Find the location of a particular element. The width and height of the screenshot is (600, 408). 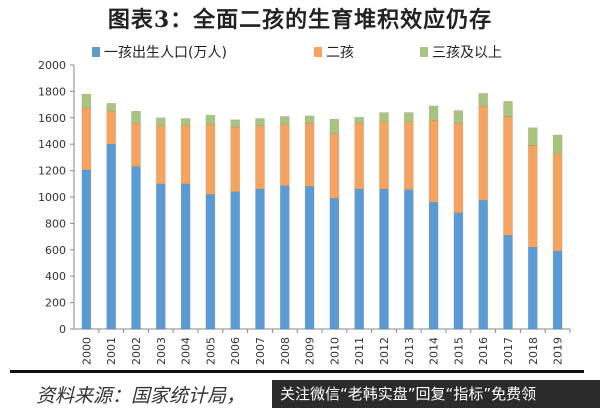

bar-segment-2007-s2 is located at coordinates (260, 122).